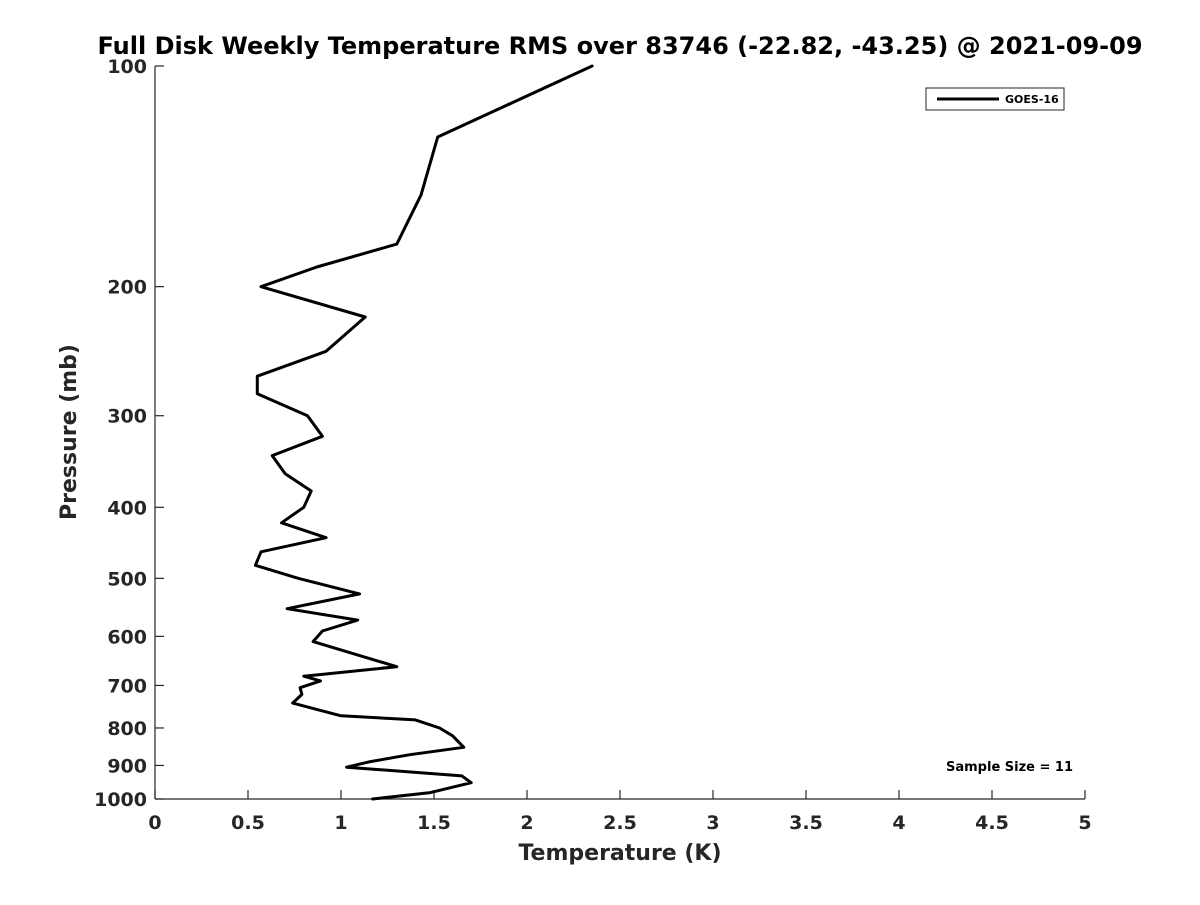 The height and width of the screenshot is (905, 1200). I want to click on x-tick-label: 1.5, so click(434, 823).